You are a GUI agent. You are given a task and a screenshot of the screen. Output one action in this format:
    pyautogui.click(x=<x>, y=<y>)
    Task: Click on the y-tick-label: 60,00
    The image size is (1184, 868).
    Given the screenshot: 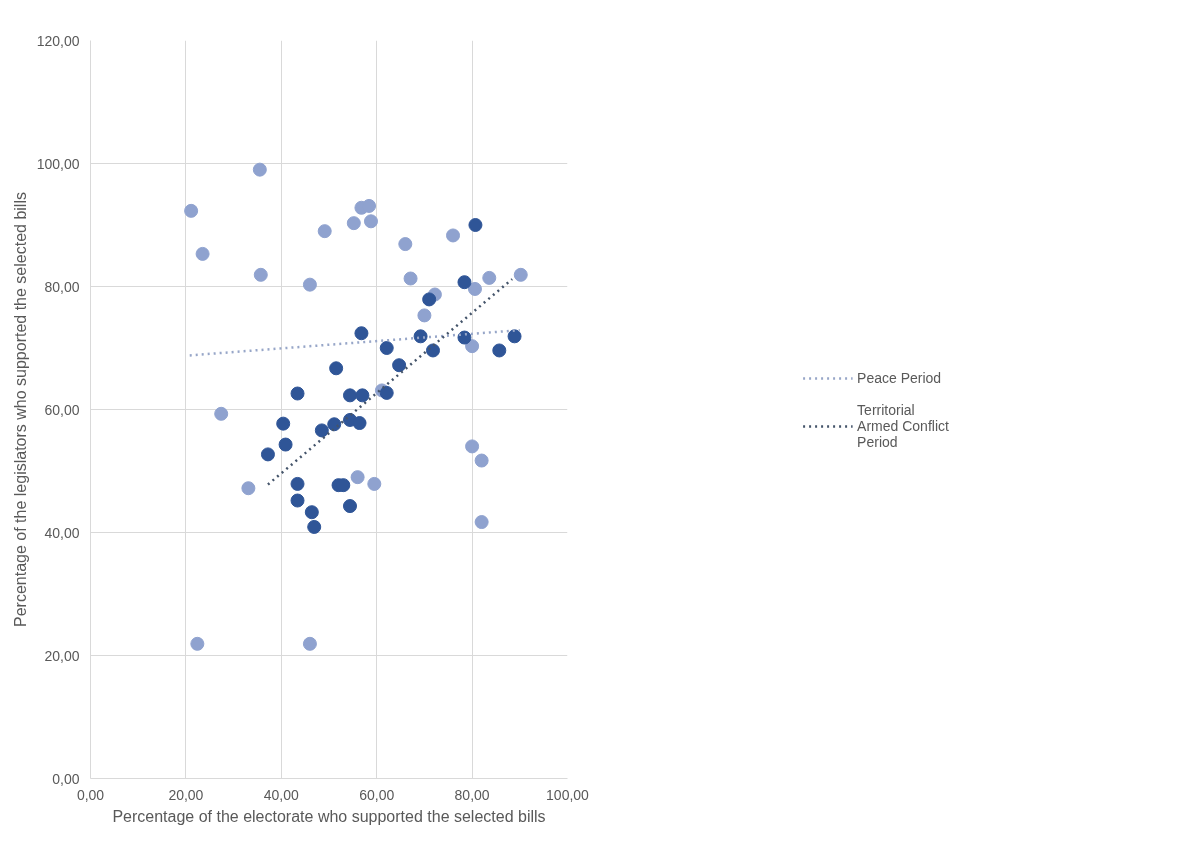 What is the action you would take?
    pyautogui.click(x=62, y=409)
    